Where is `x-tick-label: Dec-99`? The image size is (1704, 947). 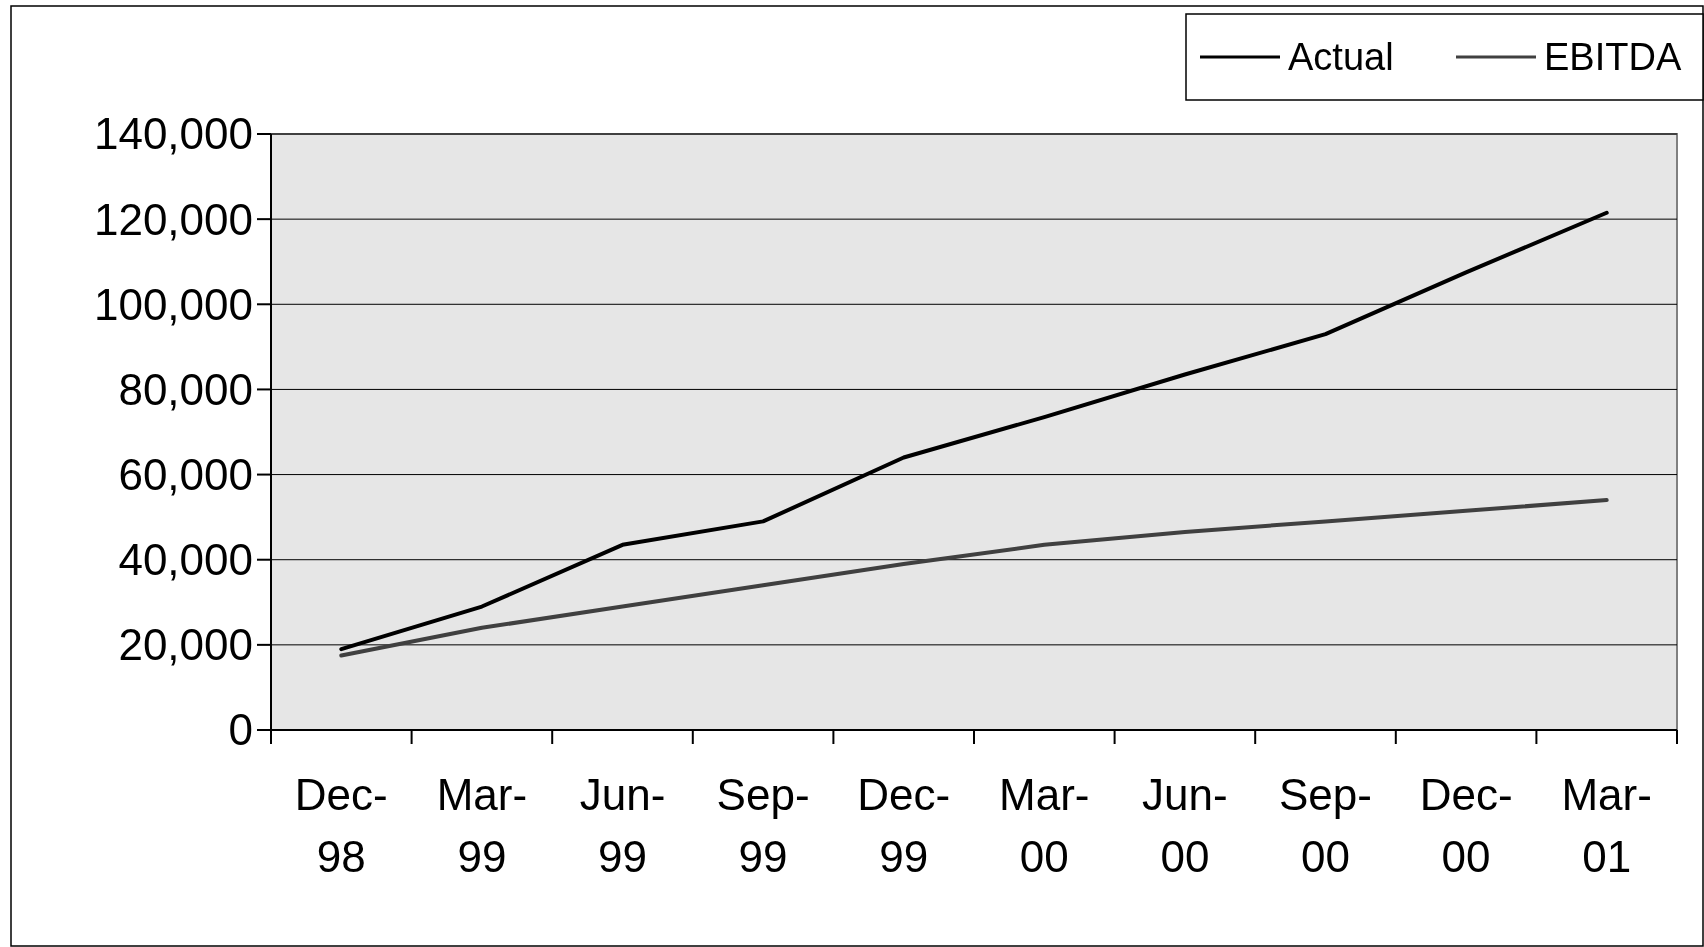 x-tick-label: Dec-99 is located at coordinates (904, 825).